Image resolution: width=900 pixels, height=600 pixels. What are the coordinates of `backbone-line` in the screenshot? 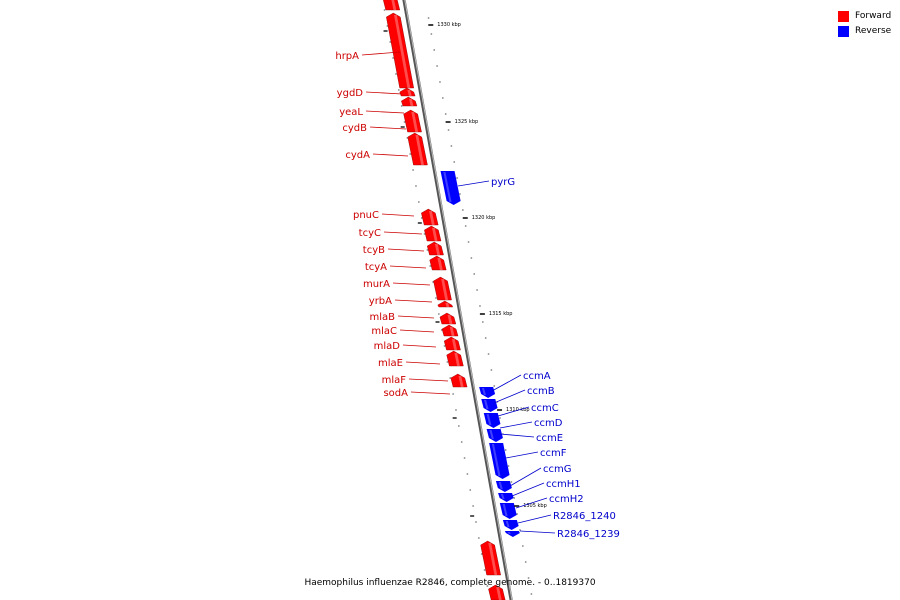 It's located at (457, 300).